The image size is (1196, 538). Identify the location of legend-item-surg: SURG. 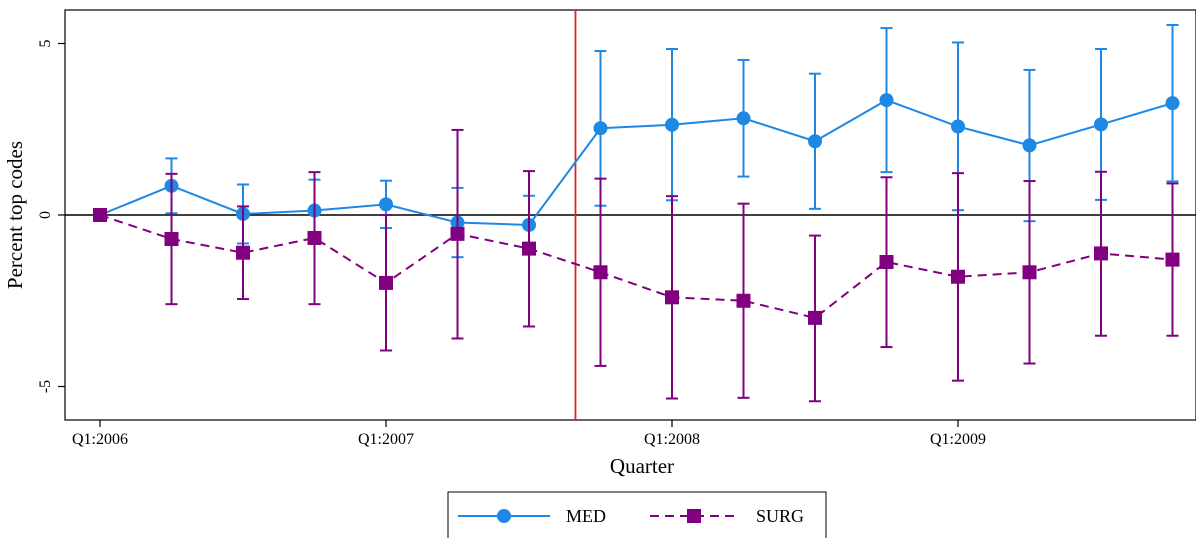
(727, 516).